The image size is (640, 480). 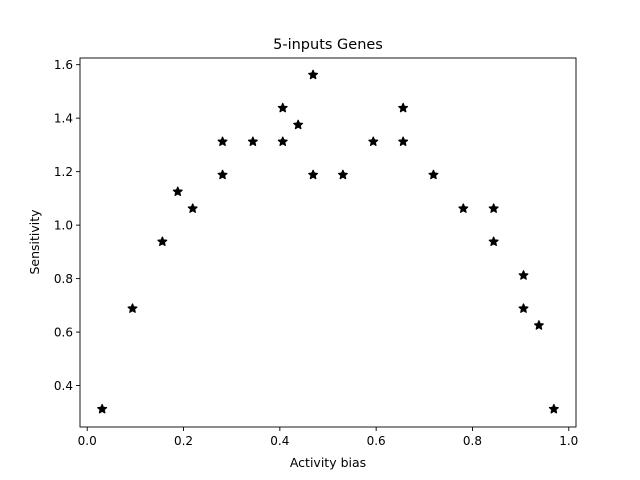 What do you see at coordinates (376, 441) in the screenshot?
I see `x-tick-label: 0.6` at bounding box center [376, 441].